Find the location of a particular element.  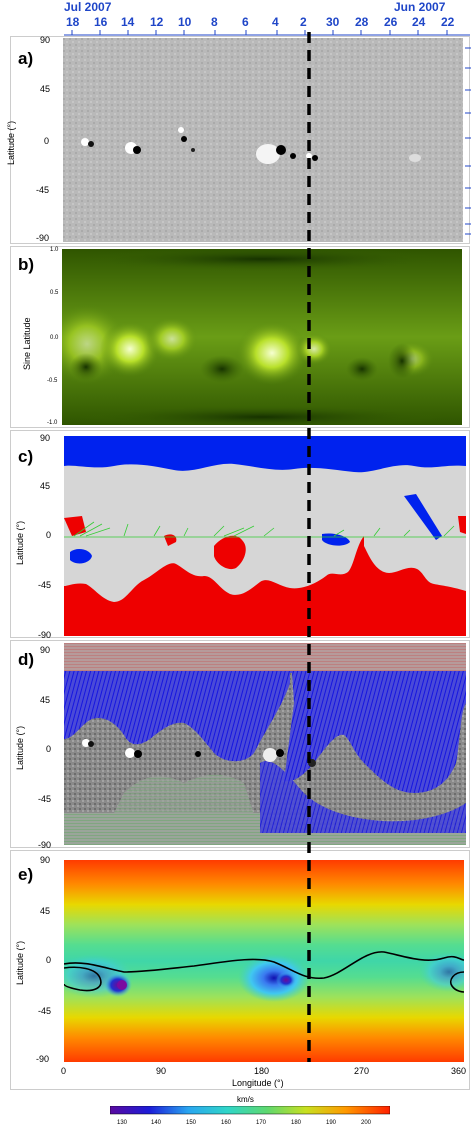

panel-e-xtick: 90 is located at coordinates (161, 1071).